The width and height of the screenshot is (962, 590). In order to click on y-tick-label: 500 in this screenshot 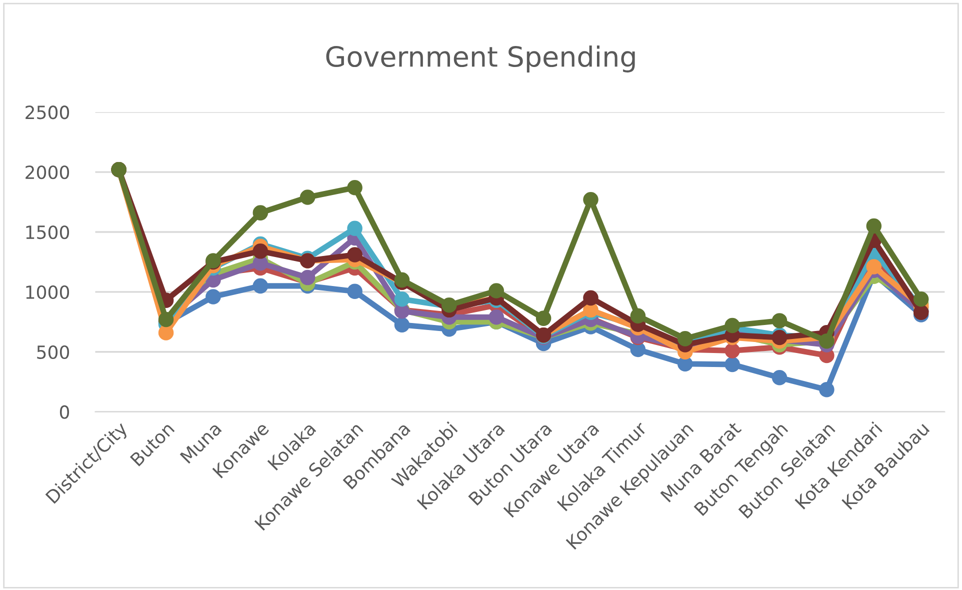, I will do `click(53, 352)`.